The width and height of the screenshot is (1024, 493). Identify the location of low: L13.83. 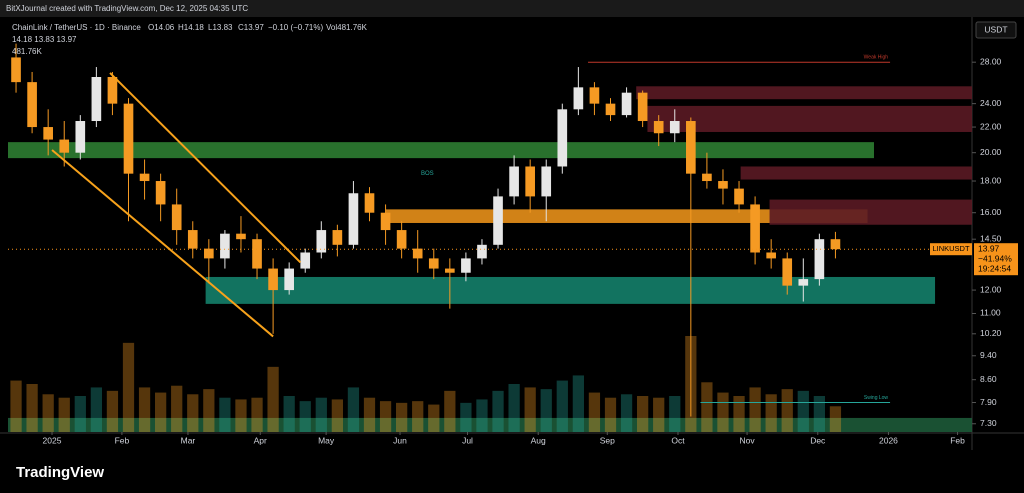
(220, 27).